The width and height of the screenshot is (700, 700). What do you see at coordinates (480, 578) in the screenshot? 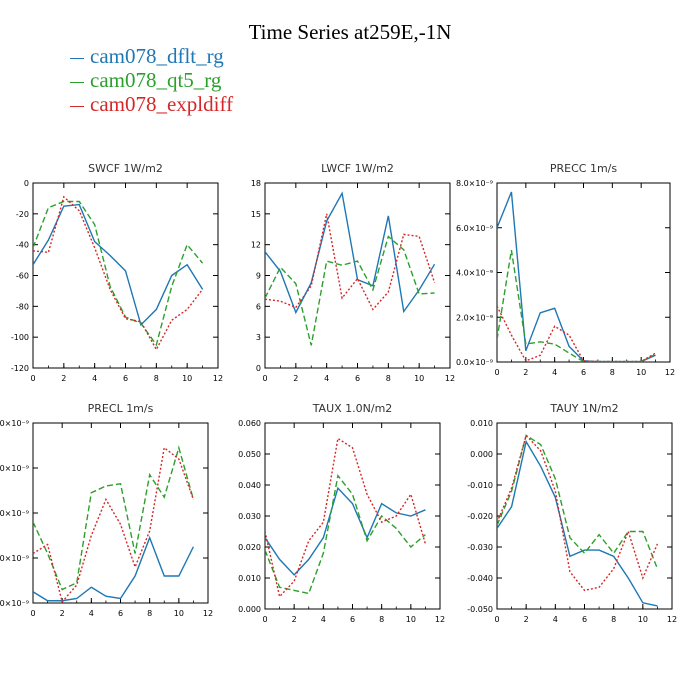
I see `y-tick-label: -0.040` at bounding box center [480, 578].